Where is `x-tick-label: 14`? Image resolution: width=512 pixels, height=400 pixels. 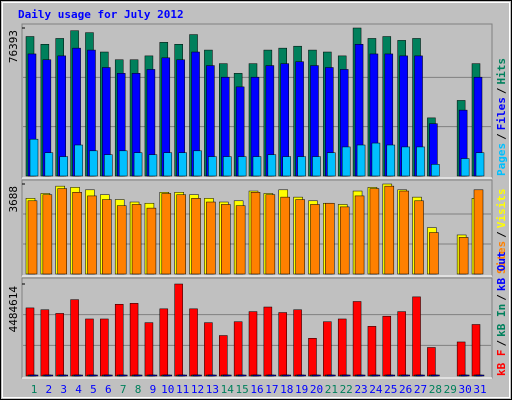 x-tick-label: 14 is located at coordinates (228, 389).